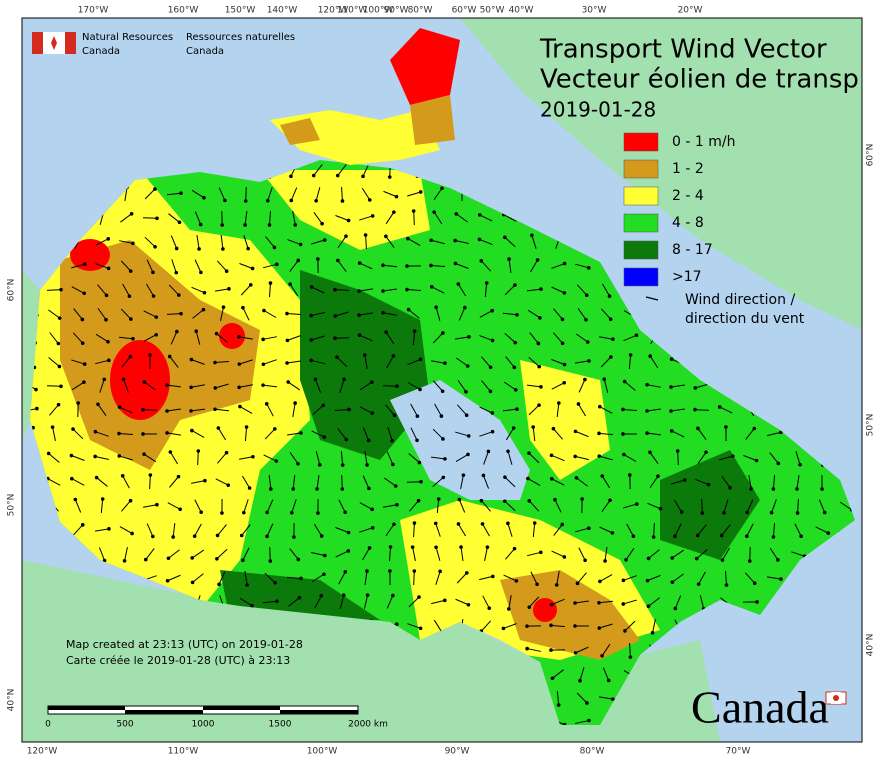 The height and width of the screenshot is (760, 880). Describe the element at coordinates (703, 142) in the screenshot. I see `legend-label: 0 - 1 m/h` at that location.